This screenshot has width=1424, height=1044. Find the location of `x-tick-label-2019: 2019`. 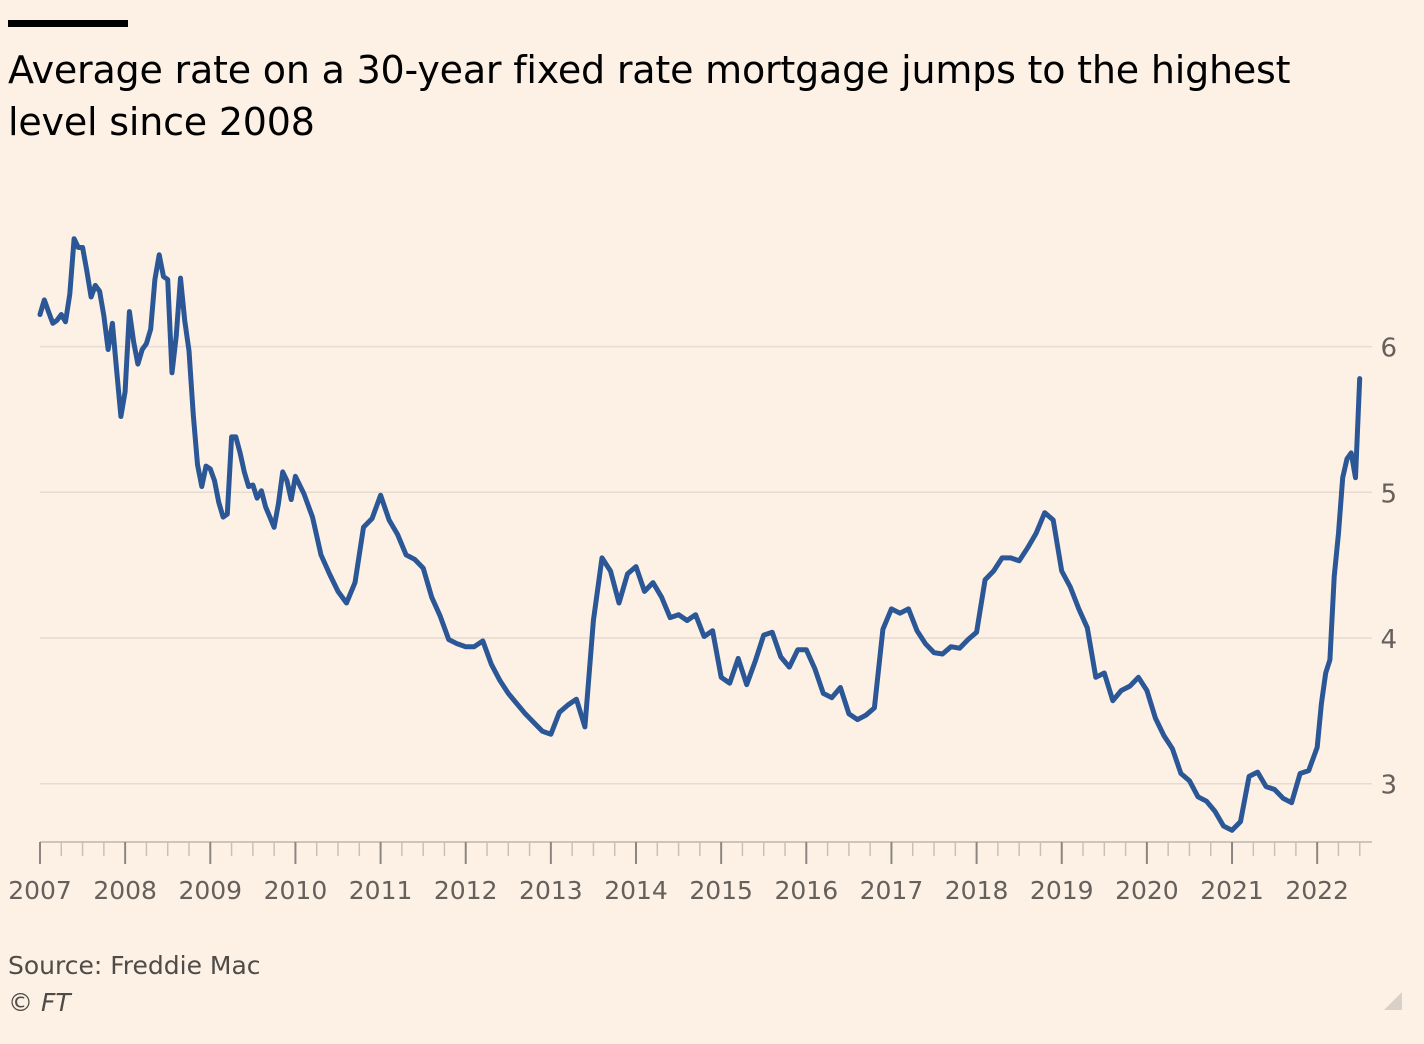

x-tick-label-2019: 2019 is located at coordinates (1062, 890).